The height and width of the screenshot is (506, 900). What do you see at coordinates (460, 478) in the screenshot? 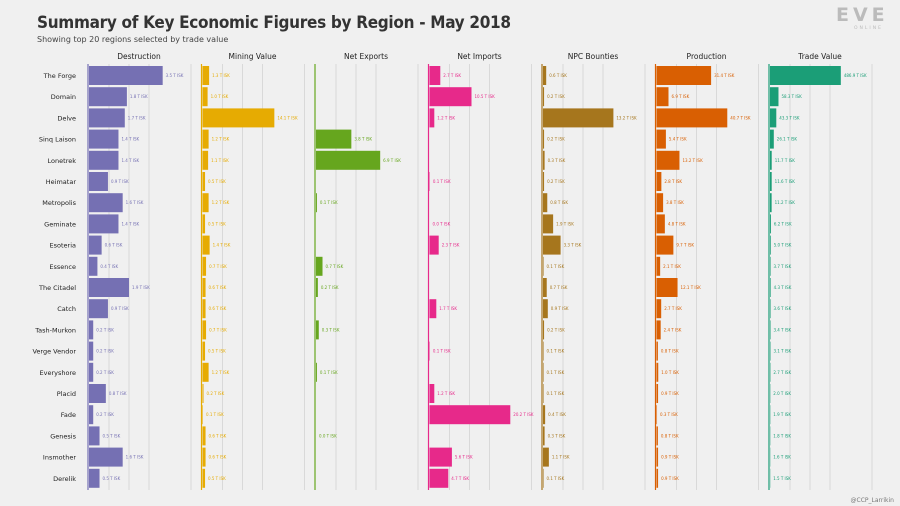
I see `data-label: 4.7 T ISK` at bounding box center [460, 478].